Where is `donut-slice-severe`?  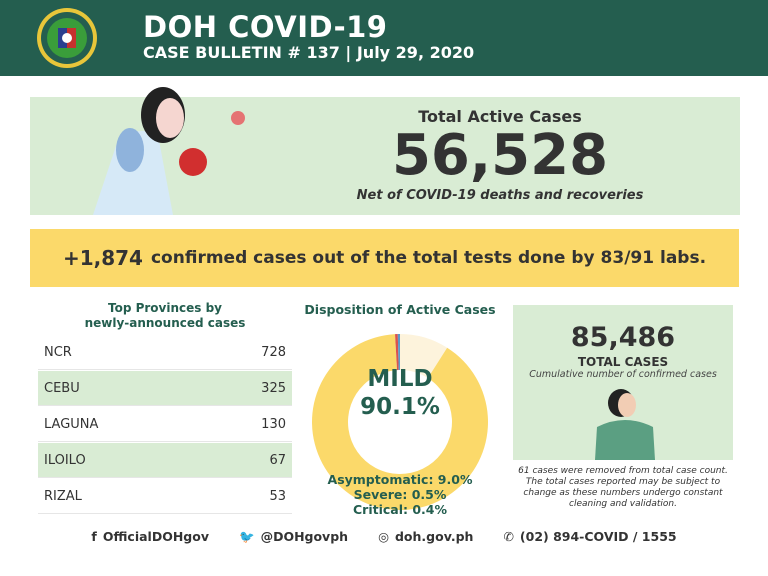 donut-slice-severe is located at coordinates (397, 352).